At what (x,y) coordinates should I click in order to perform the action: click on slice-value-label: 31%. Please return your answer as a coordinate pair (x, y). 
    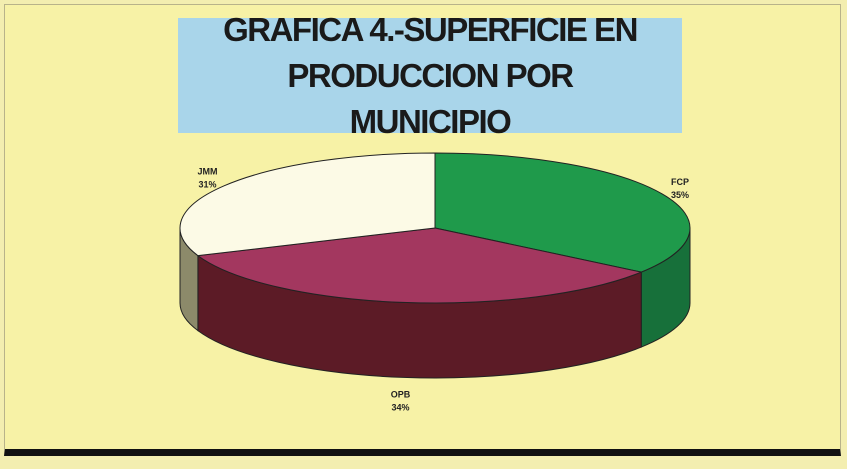
    Looking at the image, I should click on (208, 185).